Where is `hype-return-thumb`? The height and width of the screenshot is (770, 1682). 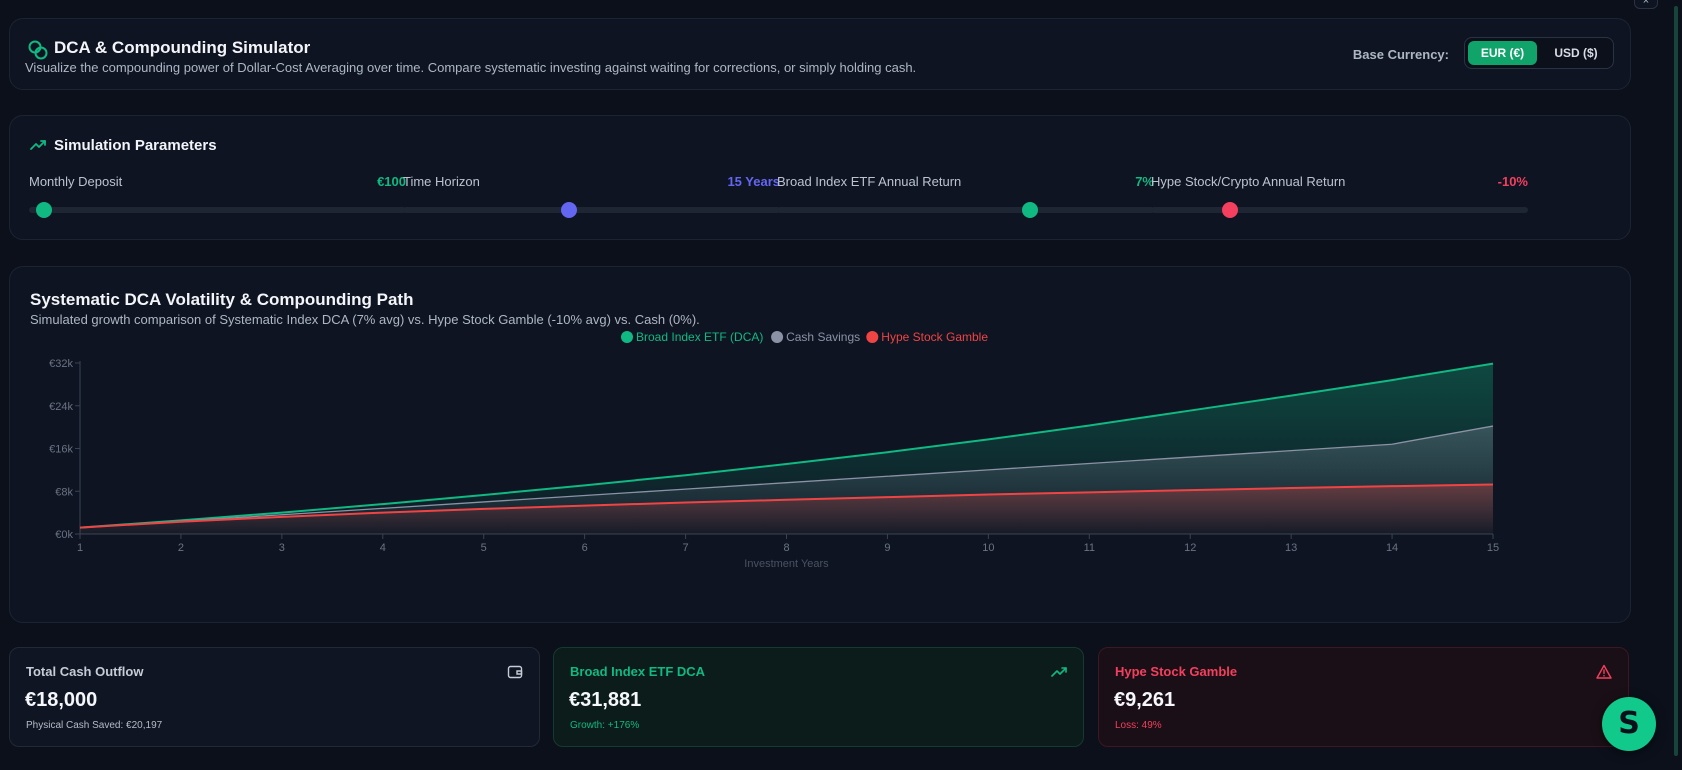
hype-return-thumb is located at coordinates (1230, 210).